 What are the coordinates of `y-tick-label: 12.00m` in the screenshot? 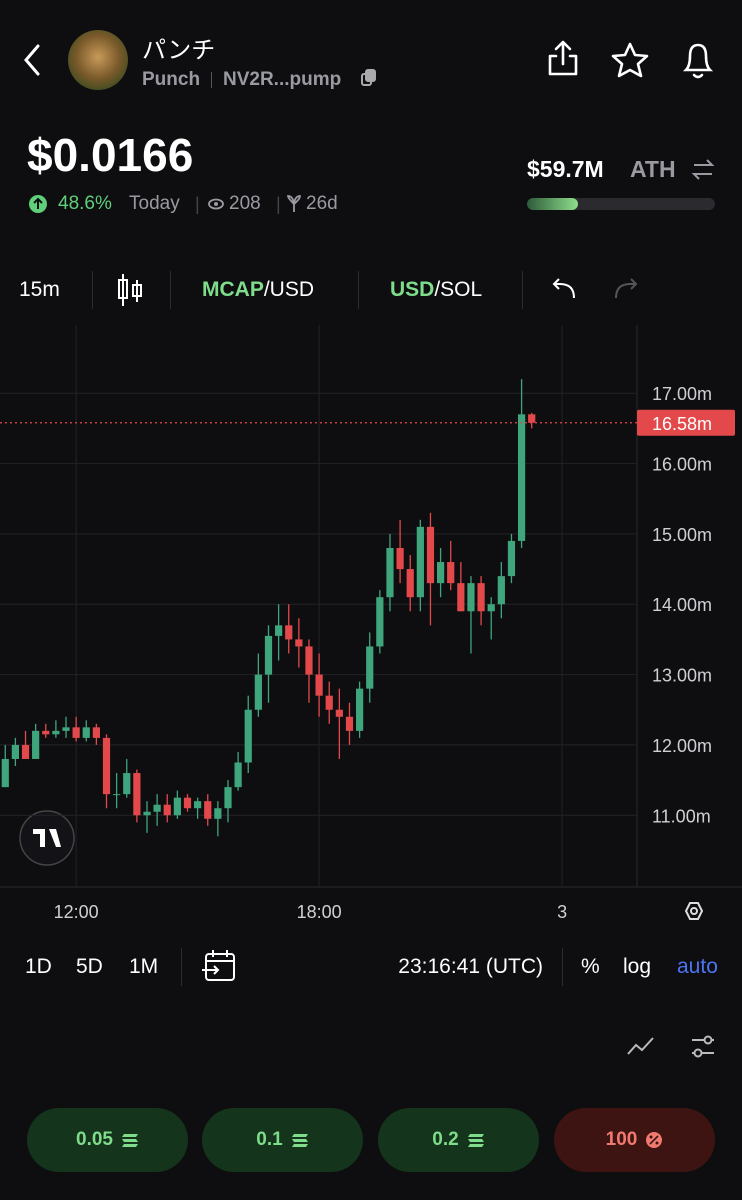 It's located at (682, 746).